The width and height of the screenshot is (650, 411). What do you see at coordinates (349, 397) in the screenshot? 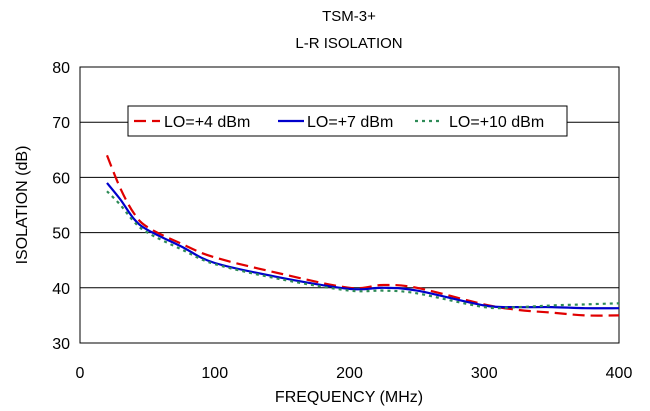
I see `x-axis-label: FREQUENCY (MHz)` at bounding box center [349, 397].